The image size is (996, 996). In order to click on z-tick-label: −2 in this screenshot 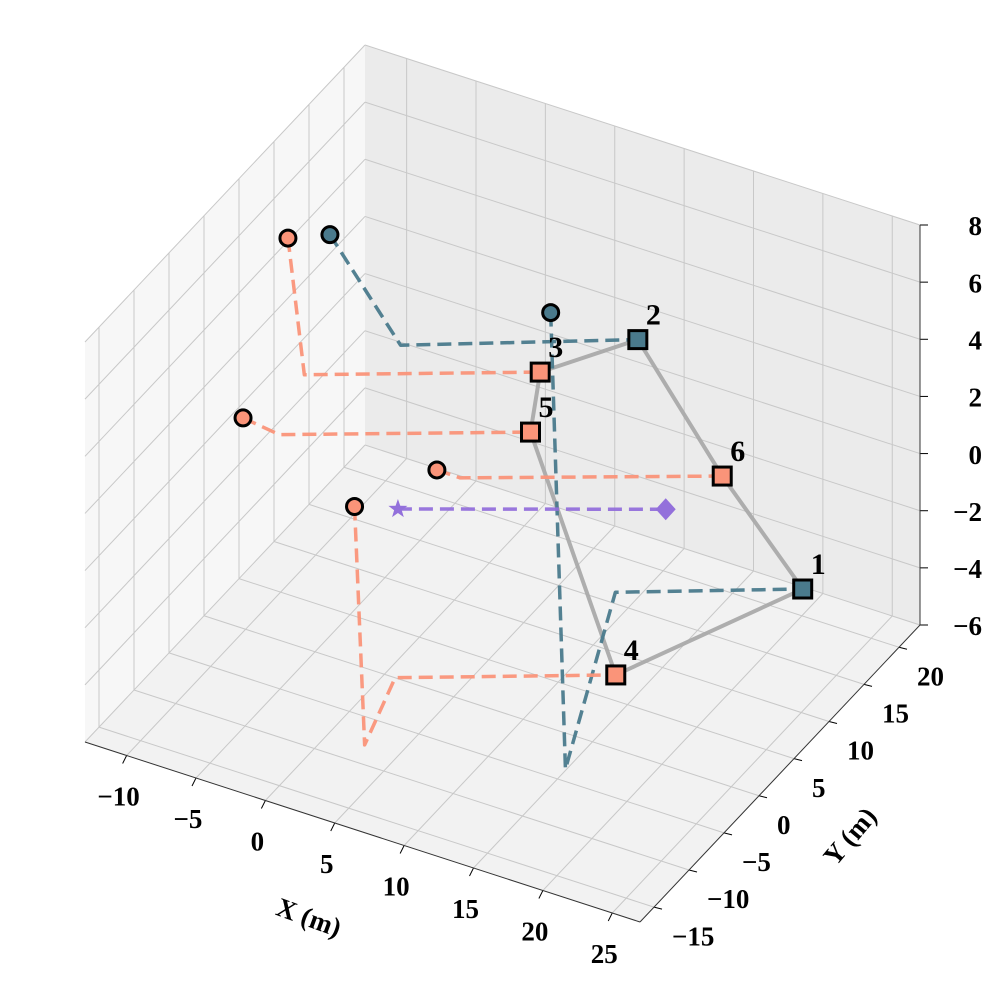, I will do `click(967, 512)`.